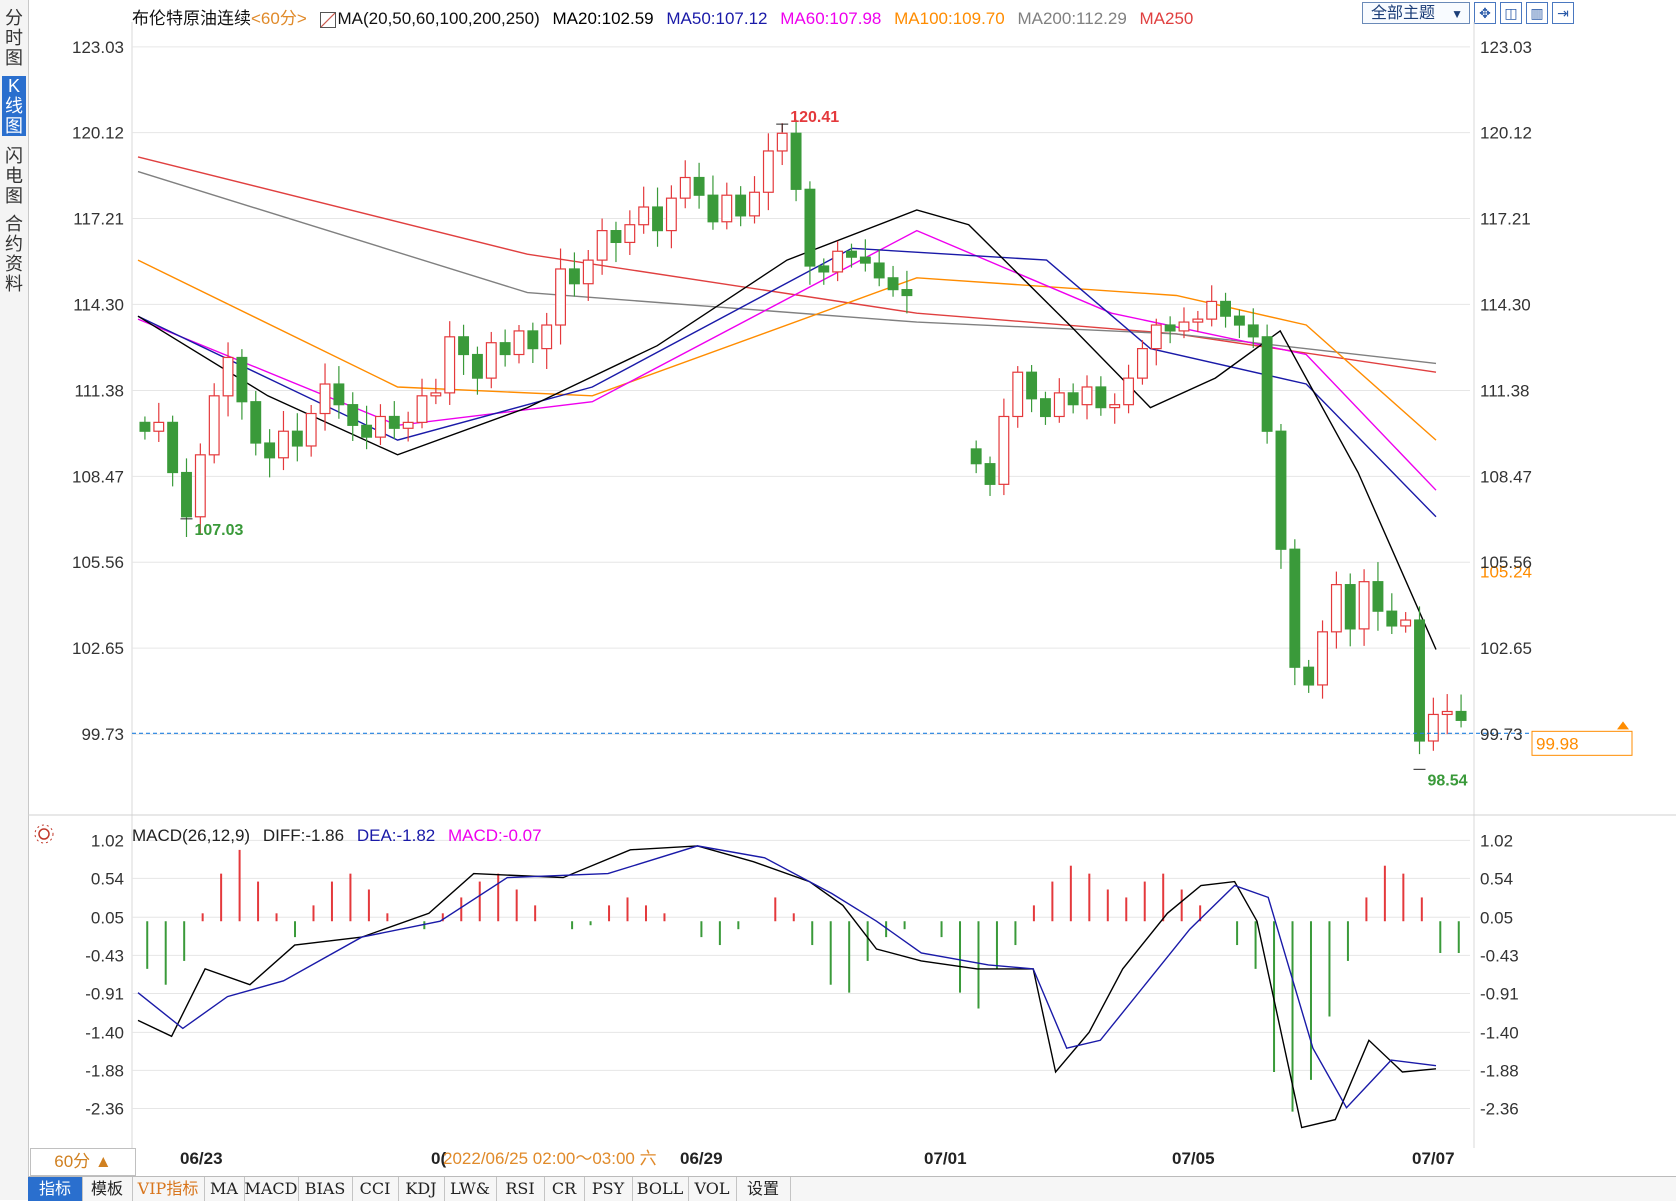 The image size is (1676, 1201). I want to click on indicator-tab-vol: VOL, so click(712, 1189).